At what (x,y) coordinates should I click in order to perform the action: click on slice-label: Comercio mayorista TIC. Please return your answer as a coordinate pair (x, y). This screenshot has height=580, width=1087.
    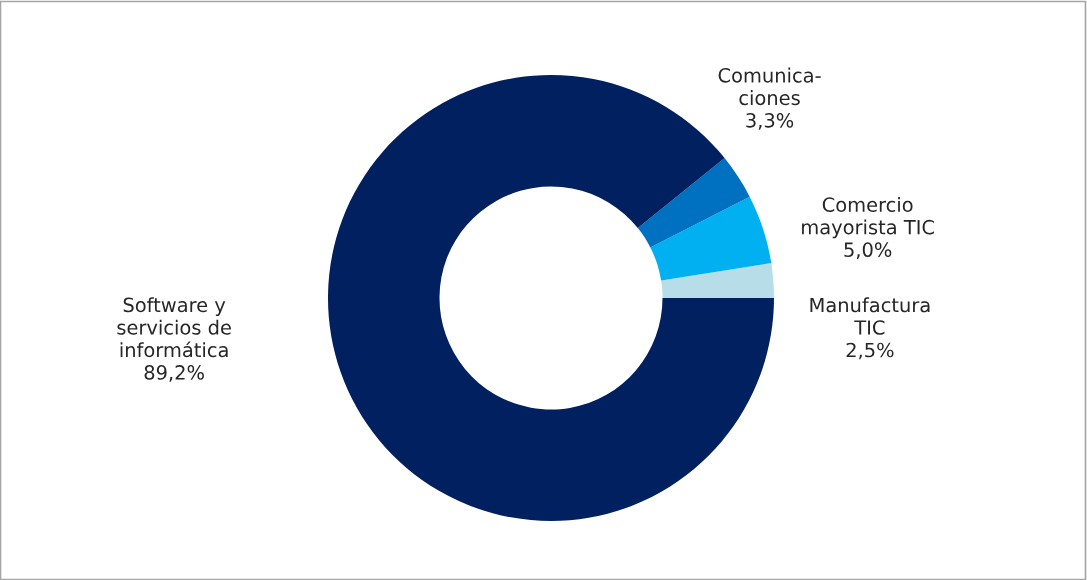
    Looking at the image, I should click on (868, 217).